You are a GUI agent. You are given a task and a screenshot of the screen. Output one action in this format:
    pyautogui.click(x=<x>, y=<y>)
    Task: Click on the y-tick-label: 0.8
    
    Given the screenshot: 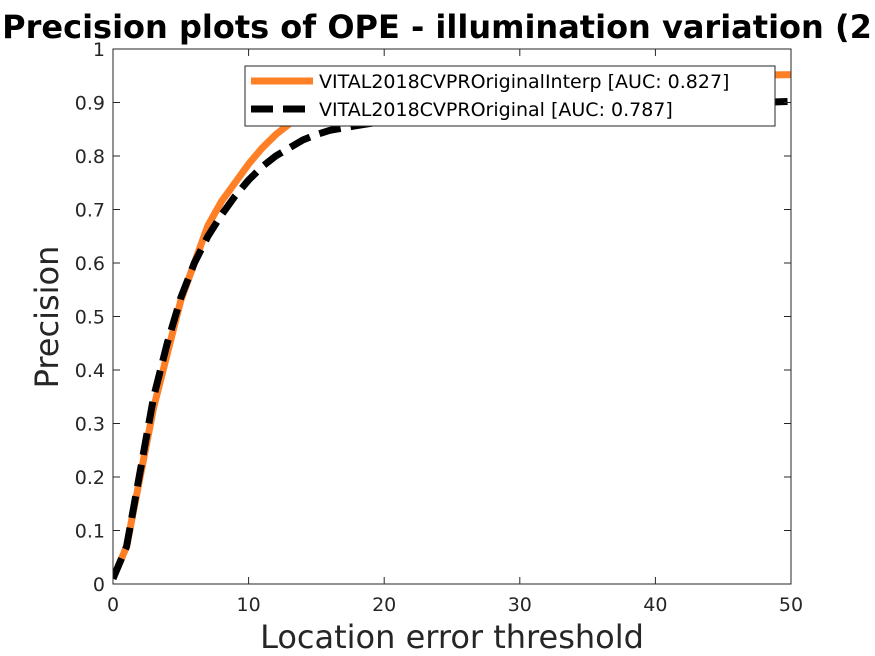 What is the action you would take?
    pyautogui.click(x=90, y=157)
    